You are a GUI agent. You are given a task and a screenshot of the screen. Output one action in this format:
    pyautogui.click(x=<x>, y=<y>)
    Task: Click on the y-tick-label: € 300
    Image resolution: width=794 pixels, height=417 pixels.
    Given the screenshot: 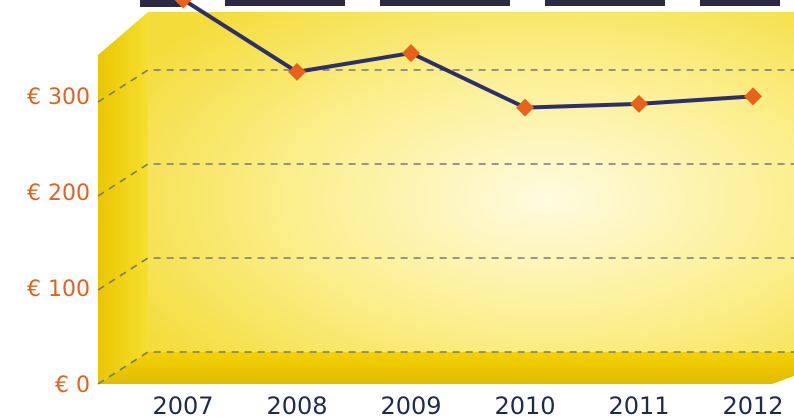 What is the action you would take?
    pyautogui.click(x=58, y=97)
    